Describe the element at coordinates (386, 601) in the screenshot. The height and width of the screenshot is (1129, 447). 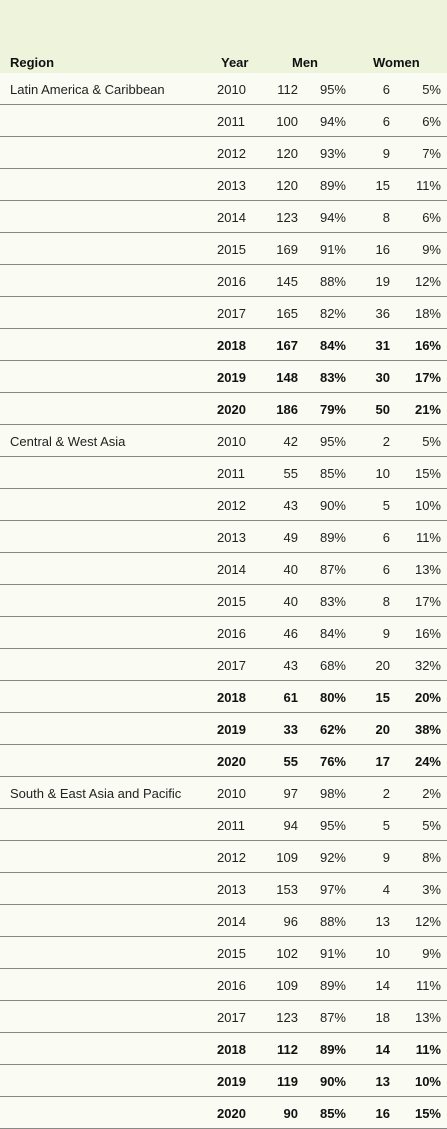
I see `women-count-cell: 8` at that location.